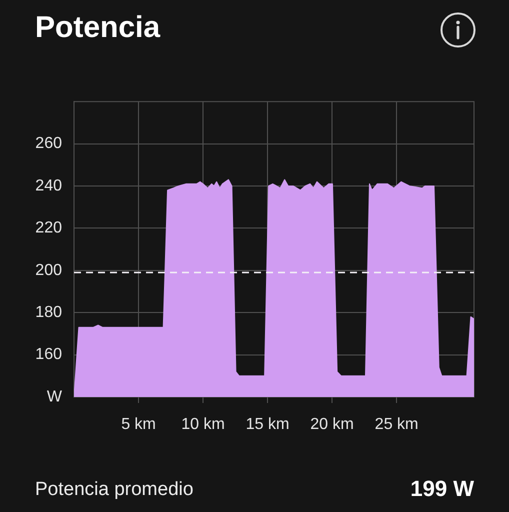 The image size is (509, 512). Describe the element at coordinates (48, 228) in the screenshot. I see `y-tick-label: 220` at that location.